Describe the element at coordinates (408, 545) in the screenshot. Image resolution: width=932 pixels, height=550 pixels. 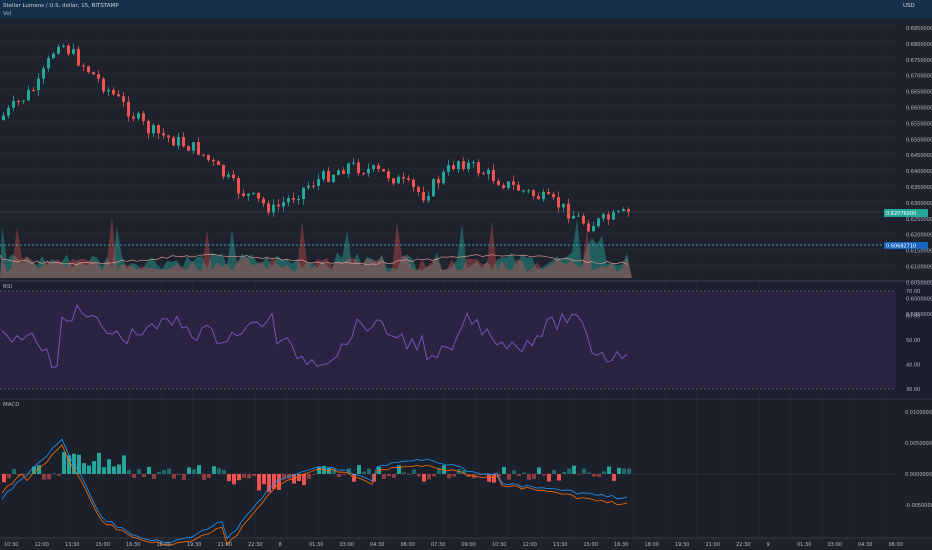
I see `time-axis-label: 06:00` at that location.